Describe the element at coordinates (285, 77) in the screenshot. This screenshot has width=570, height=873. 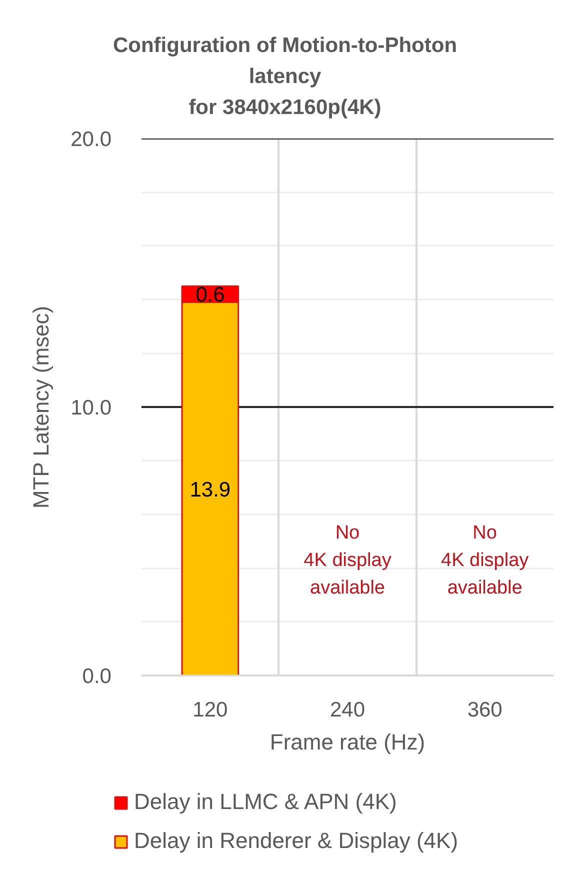
I see `chart-title: Configuration of Motion-to-Photon latency for 3840x2160p(4K)` at that location.